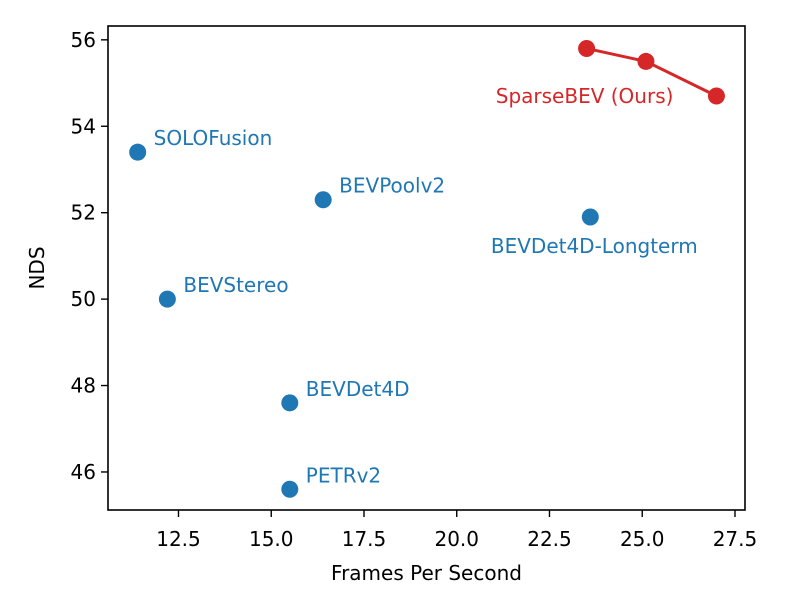 This screenshot has height=614, width=789. I want to click on x-tick-label: 15.0, so click(271, 539).